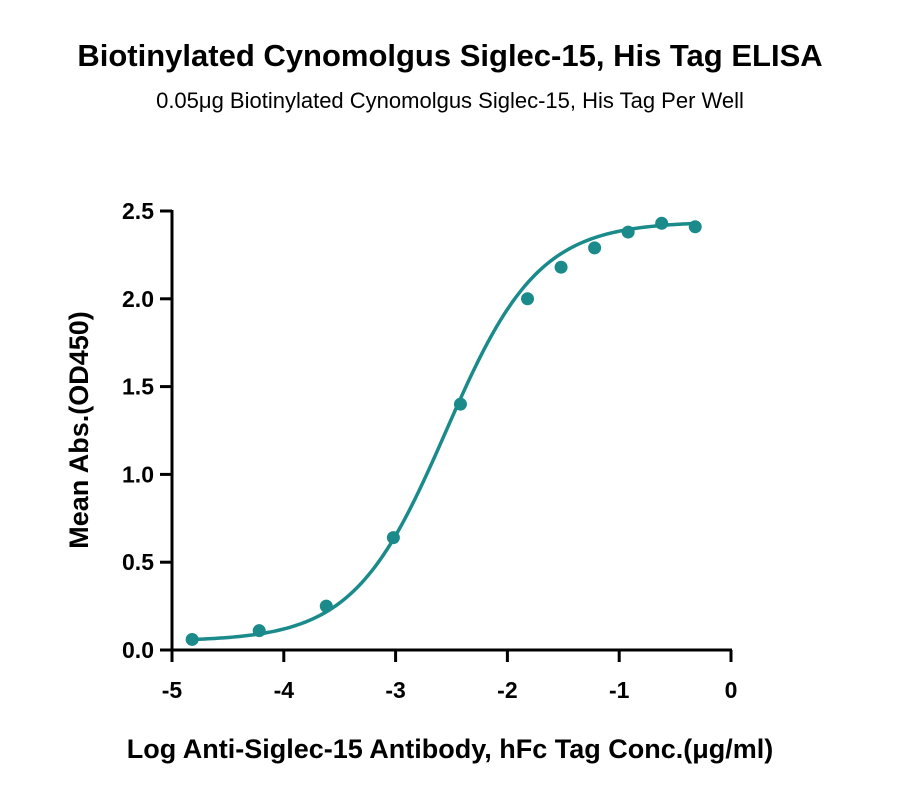 Image resolution: width=900 pixels, height=795 pixels. Describe the element at coordinates (172, 690) in the screenshot. I see `x-tick-label: -5` at that location.